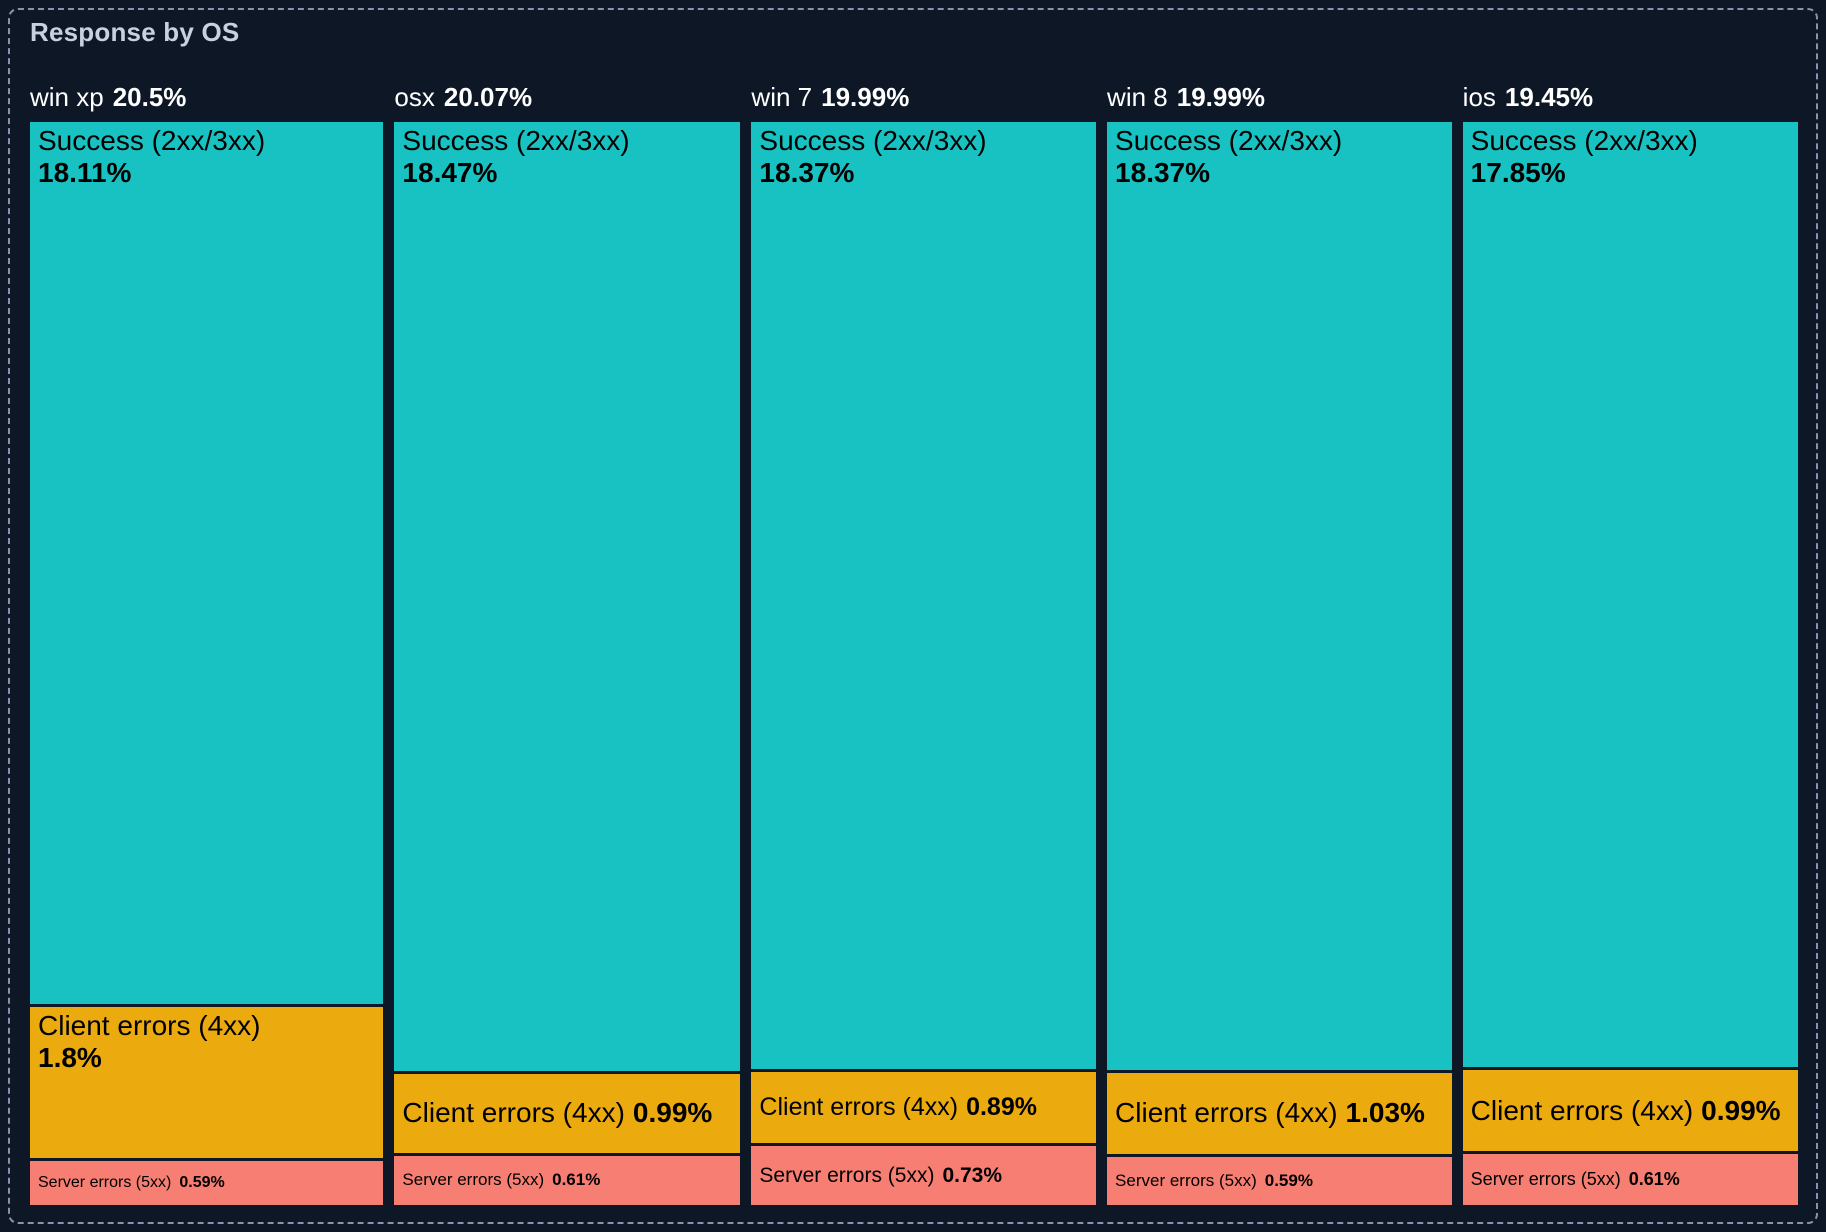 This screenshot has width=1826, height=1232. I want to click on os-name-label: win 7, so click(782, 97).